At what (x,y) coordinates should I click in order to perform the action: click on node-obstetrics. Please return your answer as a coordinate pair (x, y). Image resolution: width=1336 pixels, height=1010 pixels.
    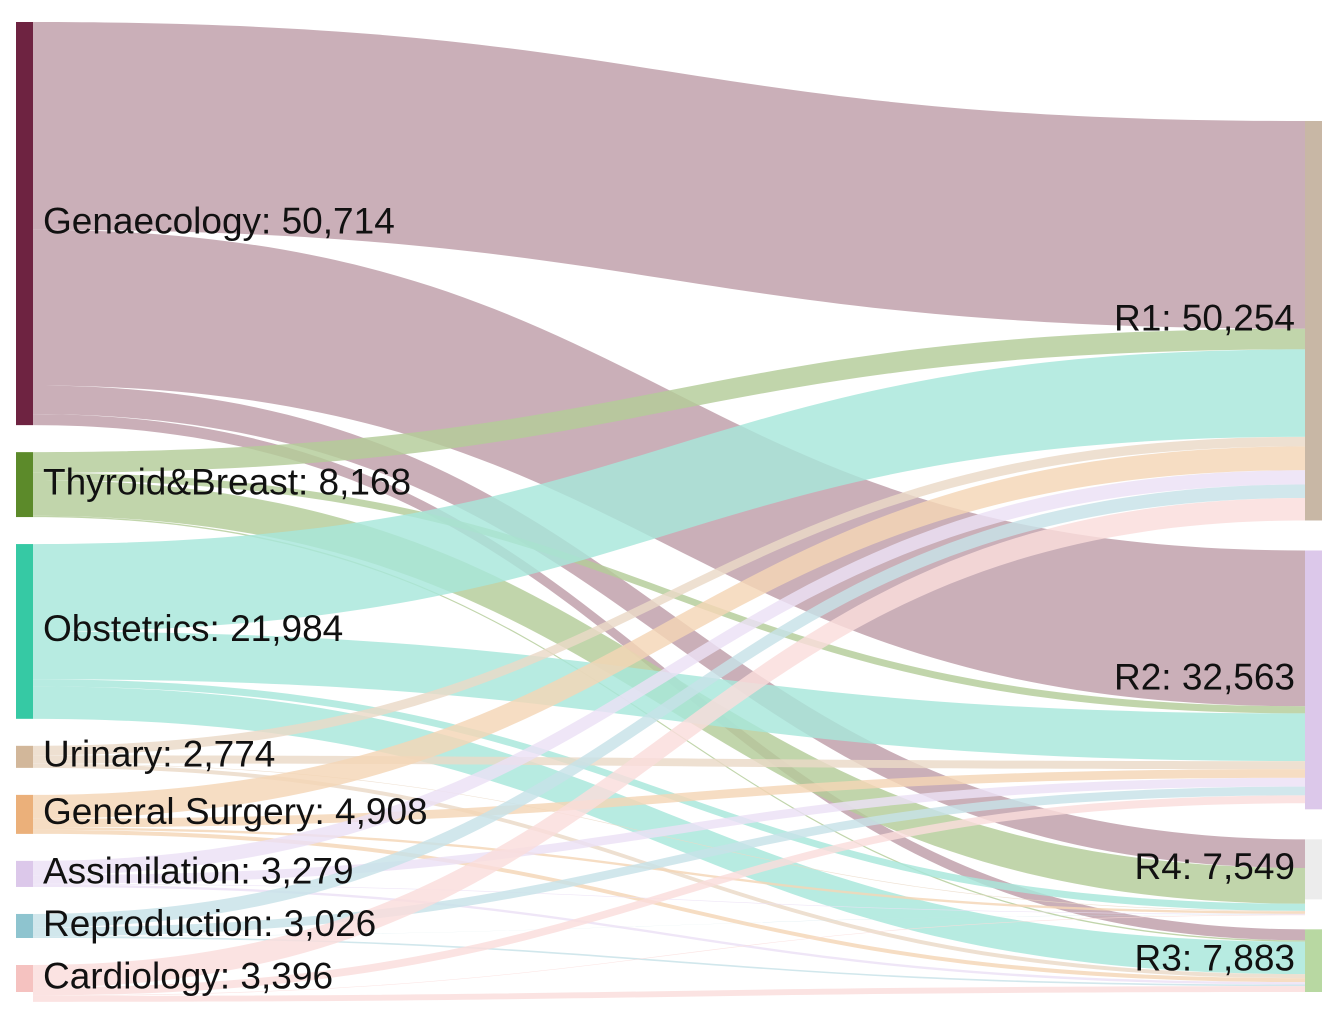
    Looking at the image, I should click on (24, 631).